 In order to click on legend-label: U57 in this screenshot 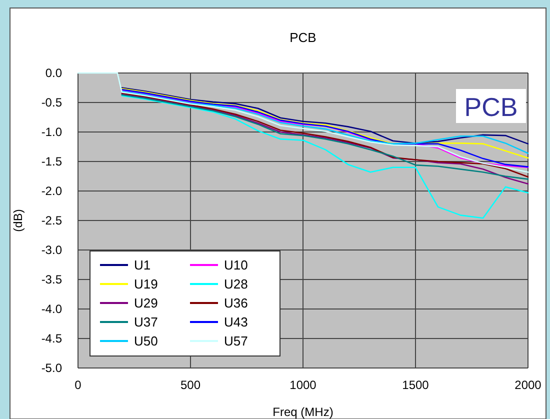, I will do `click(236, 341)`.